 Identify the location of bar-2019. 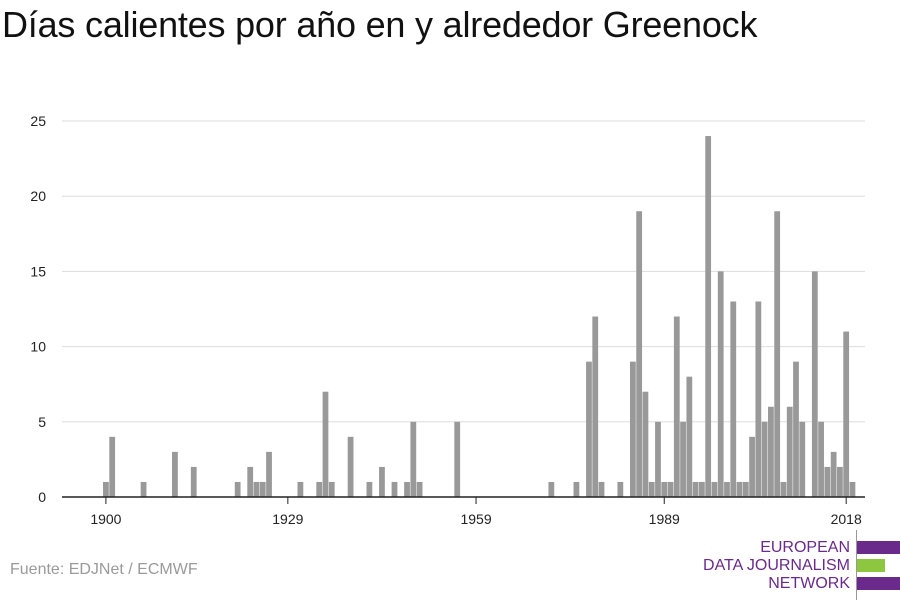
(852, 489).